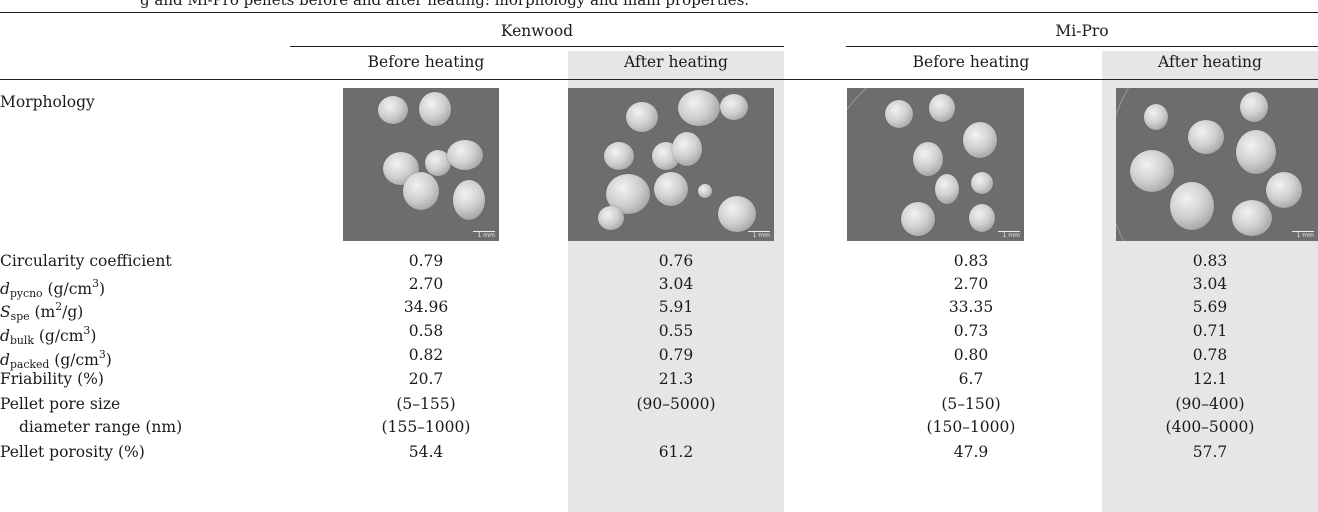  What do you see at coordinates (676, 261) in the screenshot?
I see `value-circularity-kenwood-after: 0.76` at bounding box center [676, 261].